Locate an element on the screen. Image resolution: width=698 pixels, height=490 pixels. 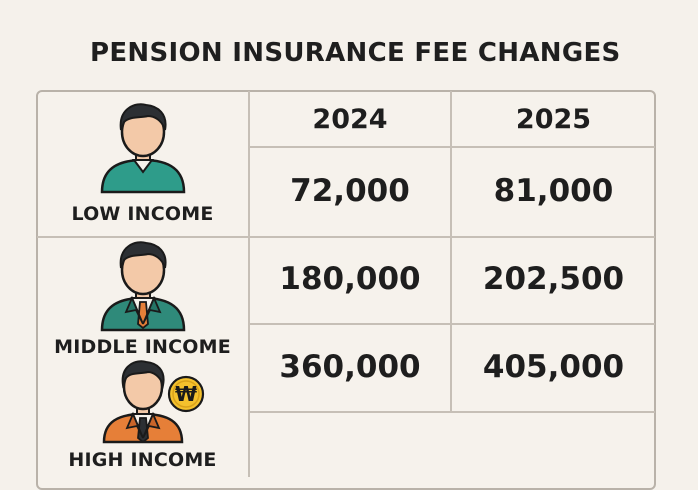
header-row-divider is located at coordinates (452, 147).